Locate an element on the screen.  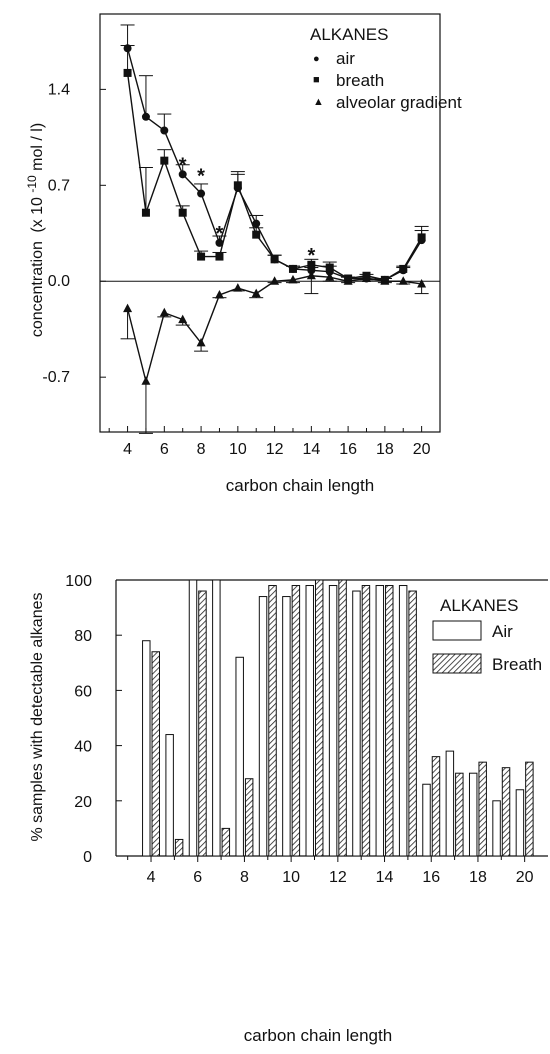
x-tick-label: 14 is located at coordinates (311, 449).